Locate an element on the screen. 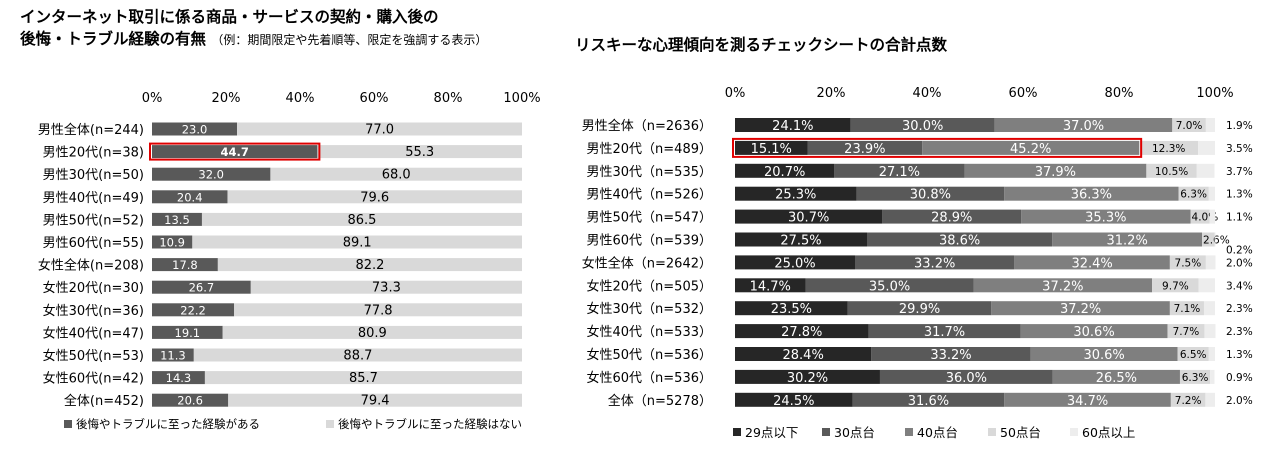  left-title-note: （例：期間限定や先着順等、限定を強調する表示） is located at coordinates (349, 40).